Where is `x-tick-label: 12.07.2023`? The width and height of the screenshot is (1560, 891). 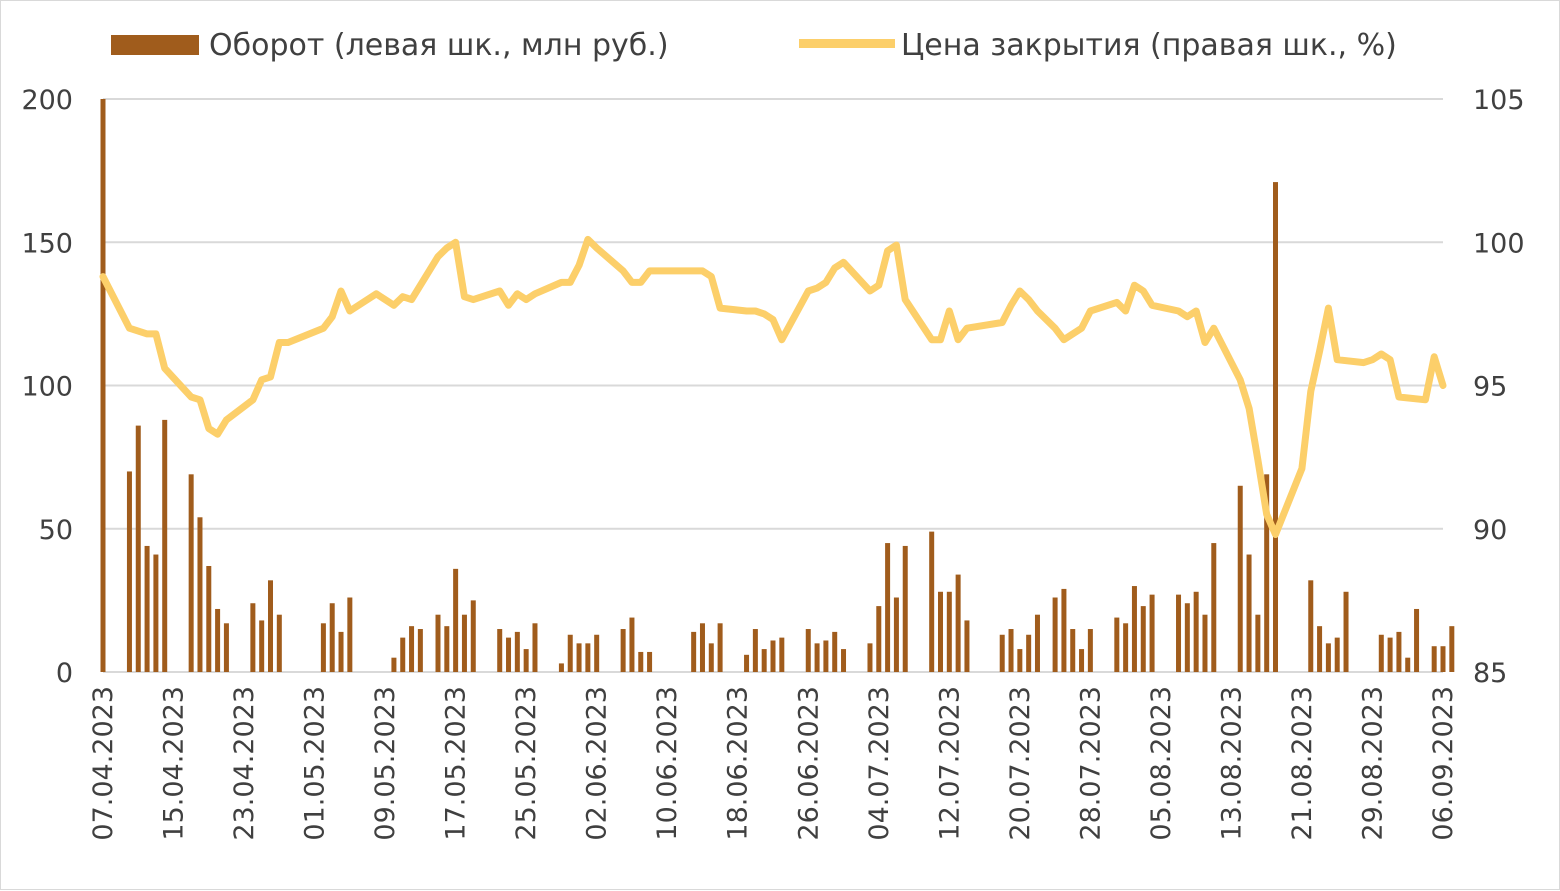 x-tick-label: 12.07.2023 is located at coordinates (949, 763).